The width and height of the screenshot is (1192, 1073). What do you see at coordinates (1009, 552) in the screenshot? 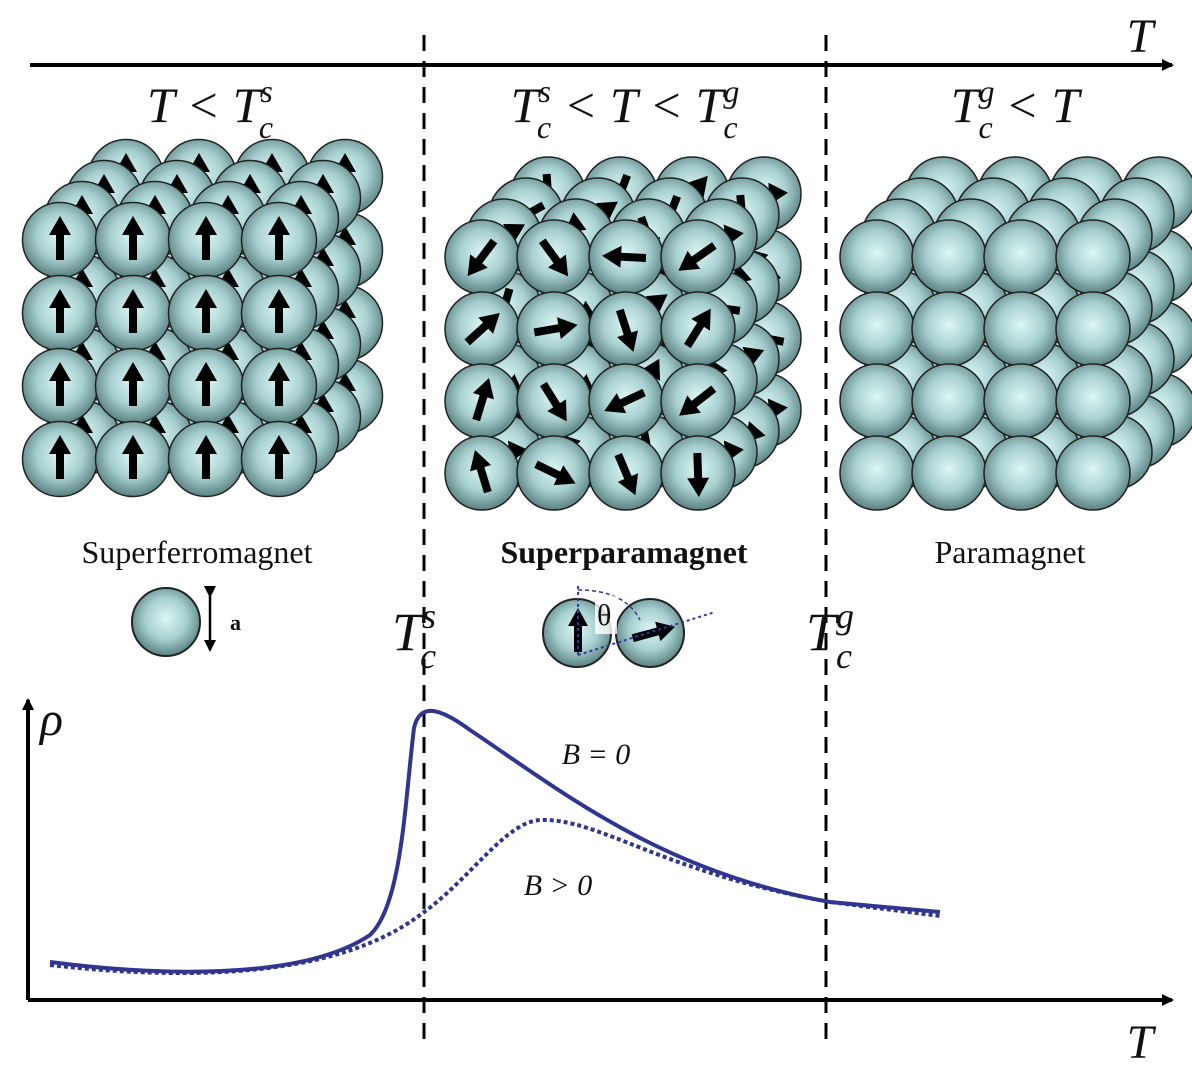
I see `region-name: Paramagnet` at bounding box center [1009, 552].